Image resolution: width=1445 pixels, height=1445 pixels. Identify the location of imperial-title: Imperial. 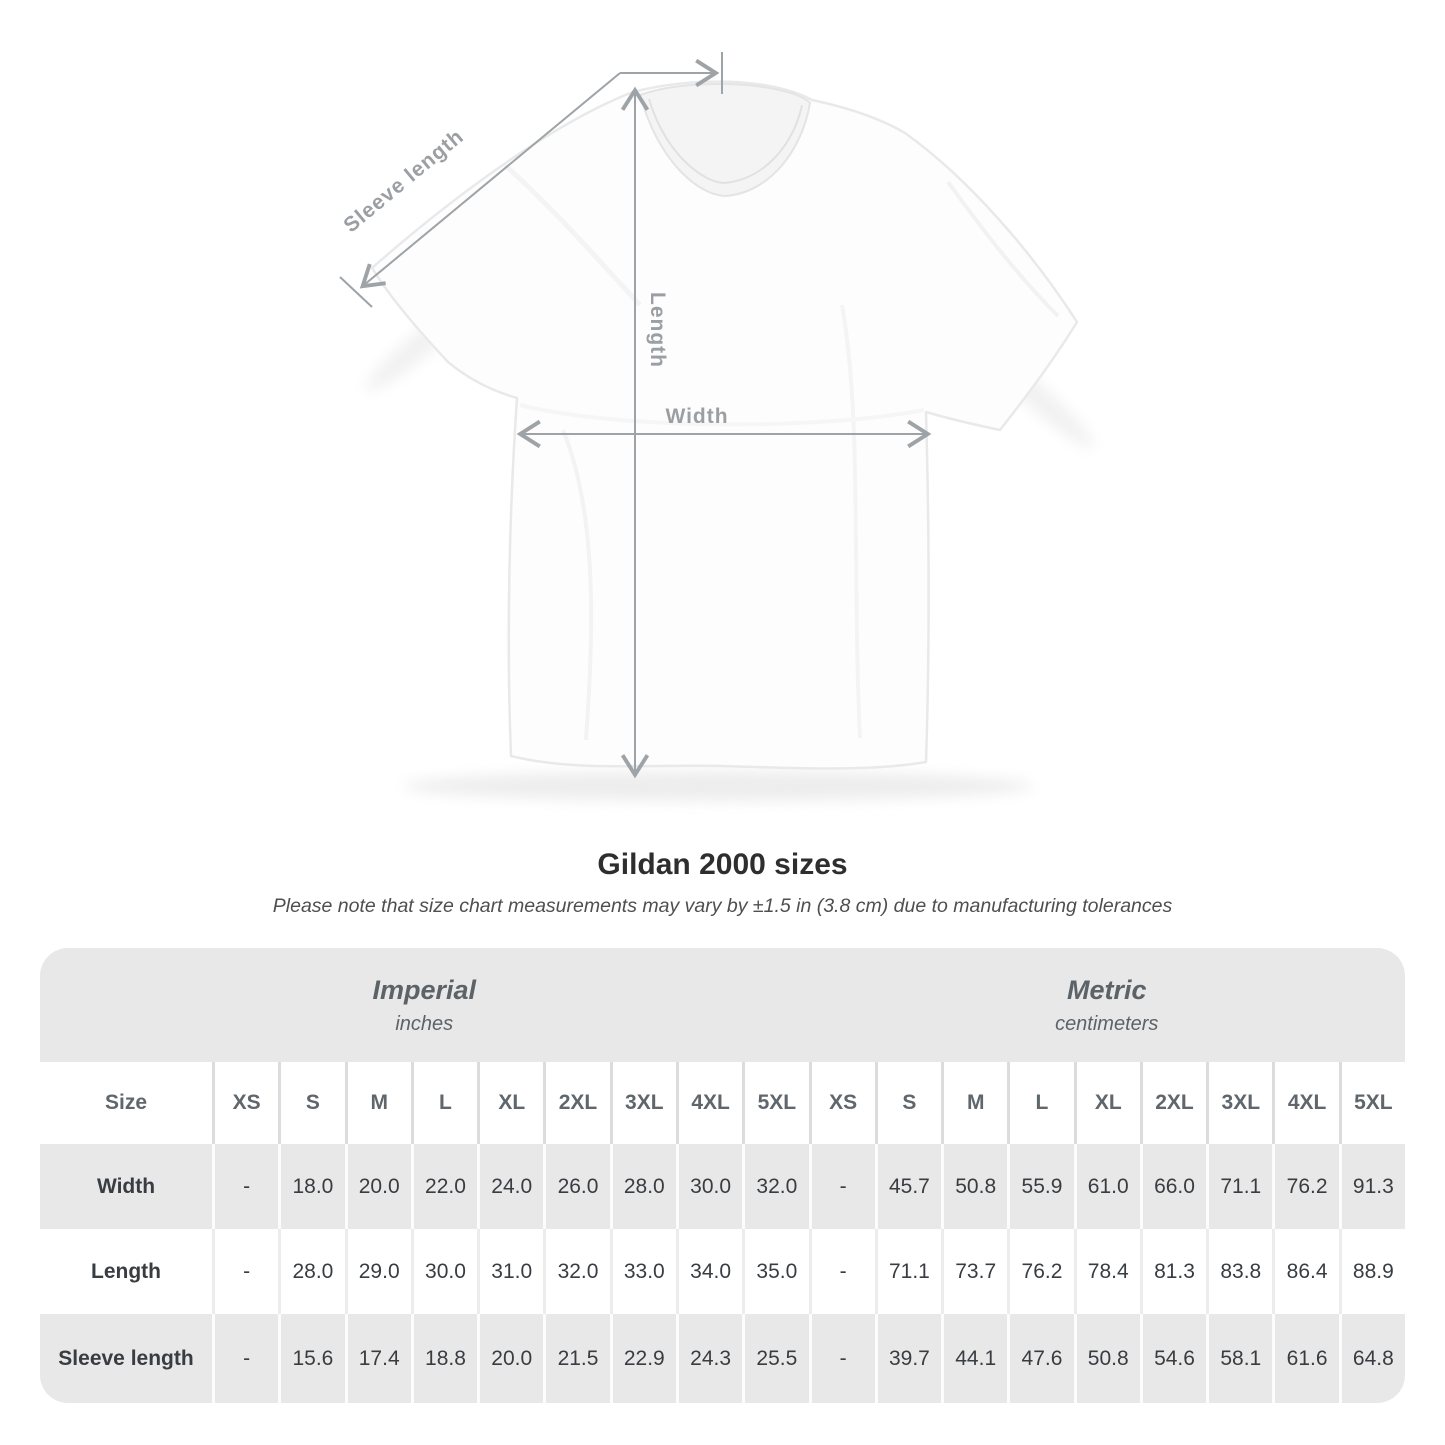
(424, 989).